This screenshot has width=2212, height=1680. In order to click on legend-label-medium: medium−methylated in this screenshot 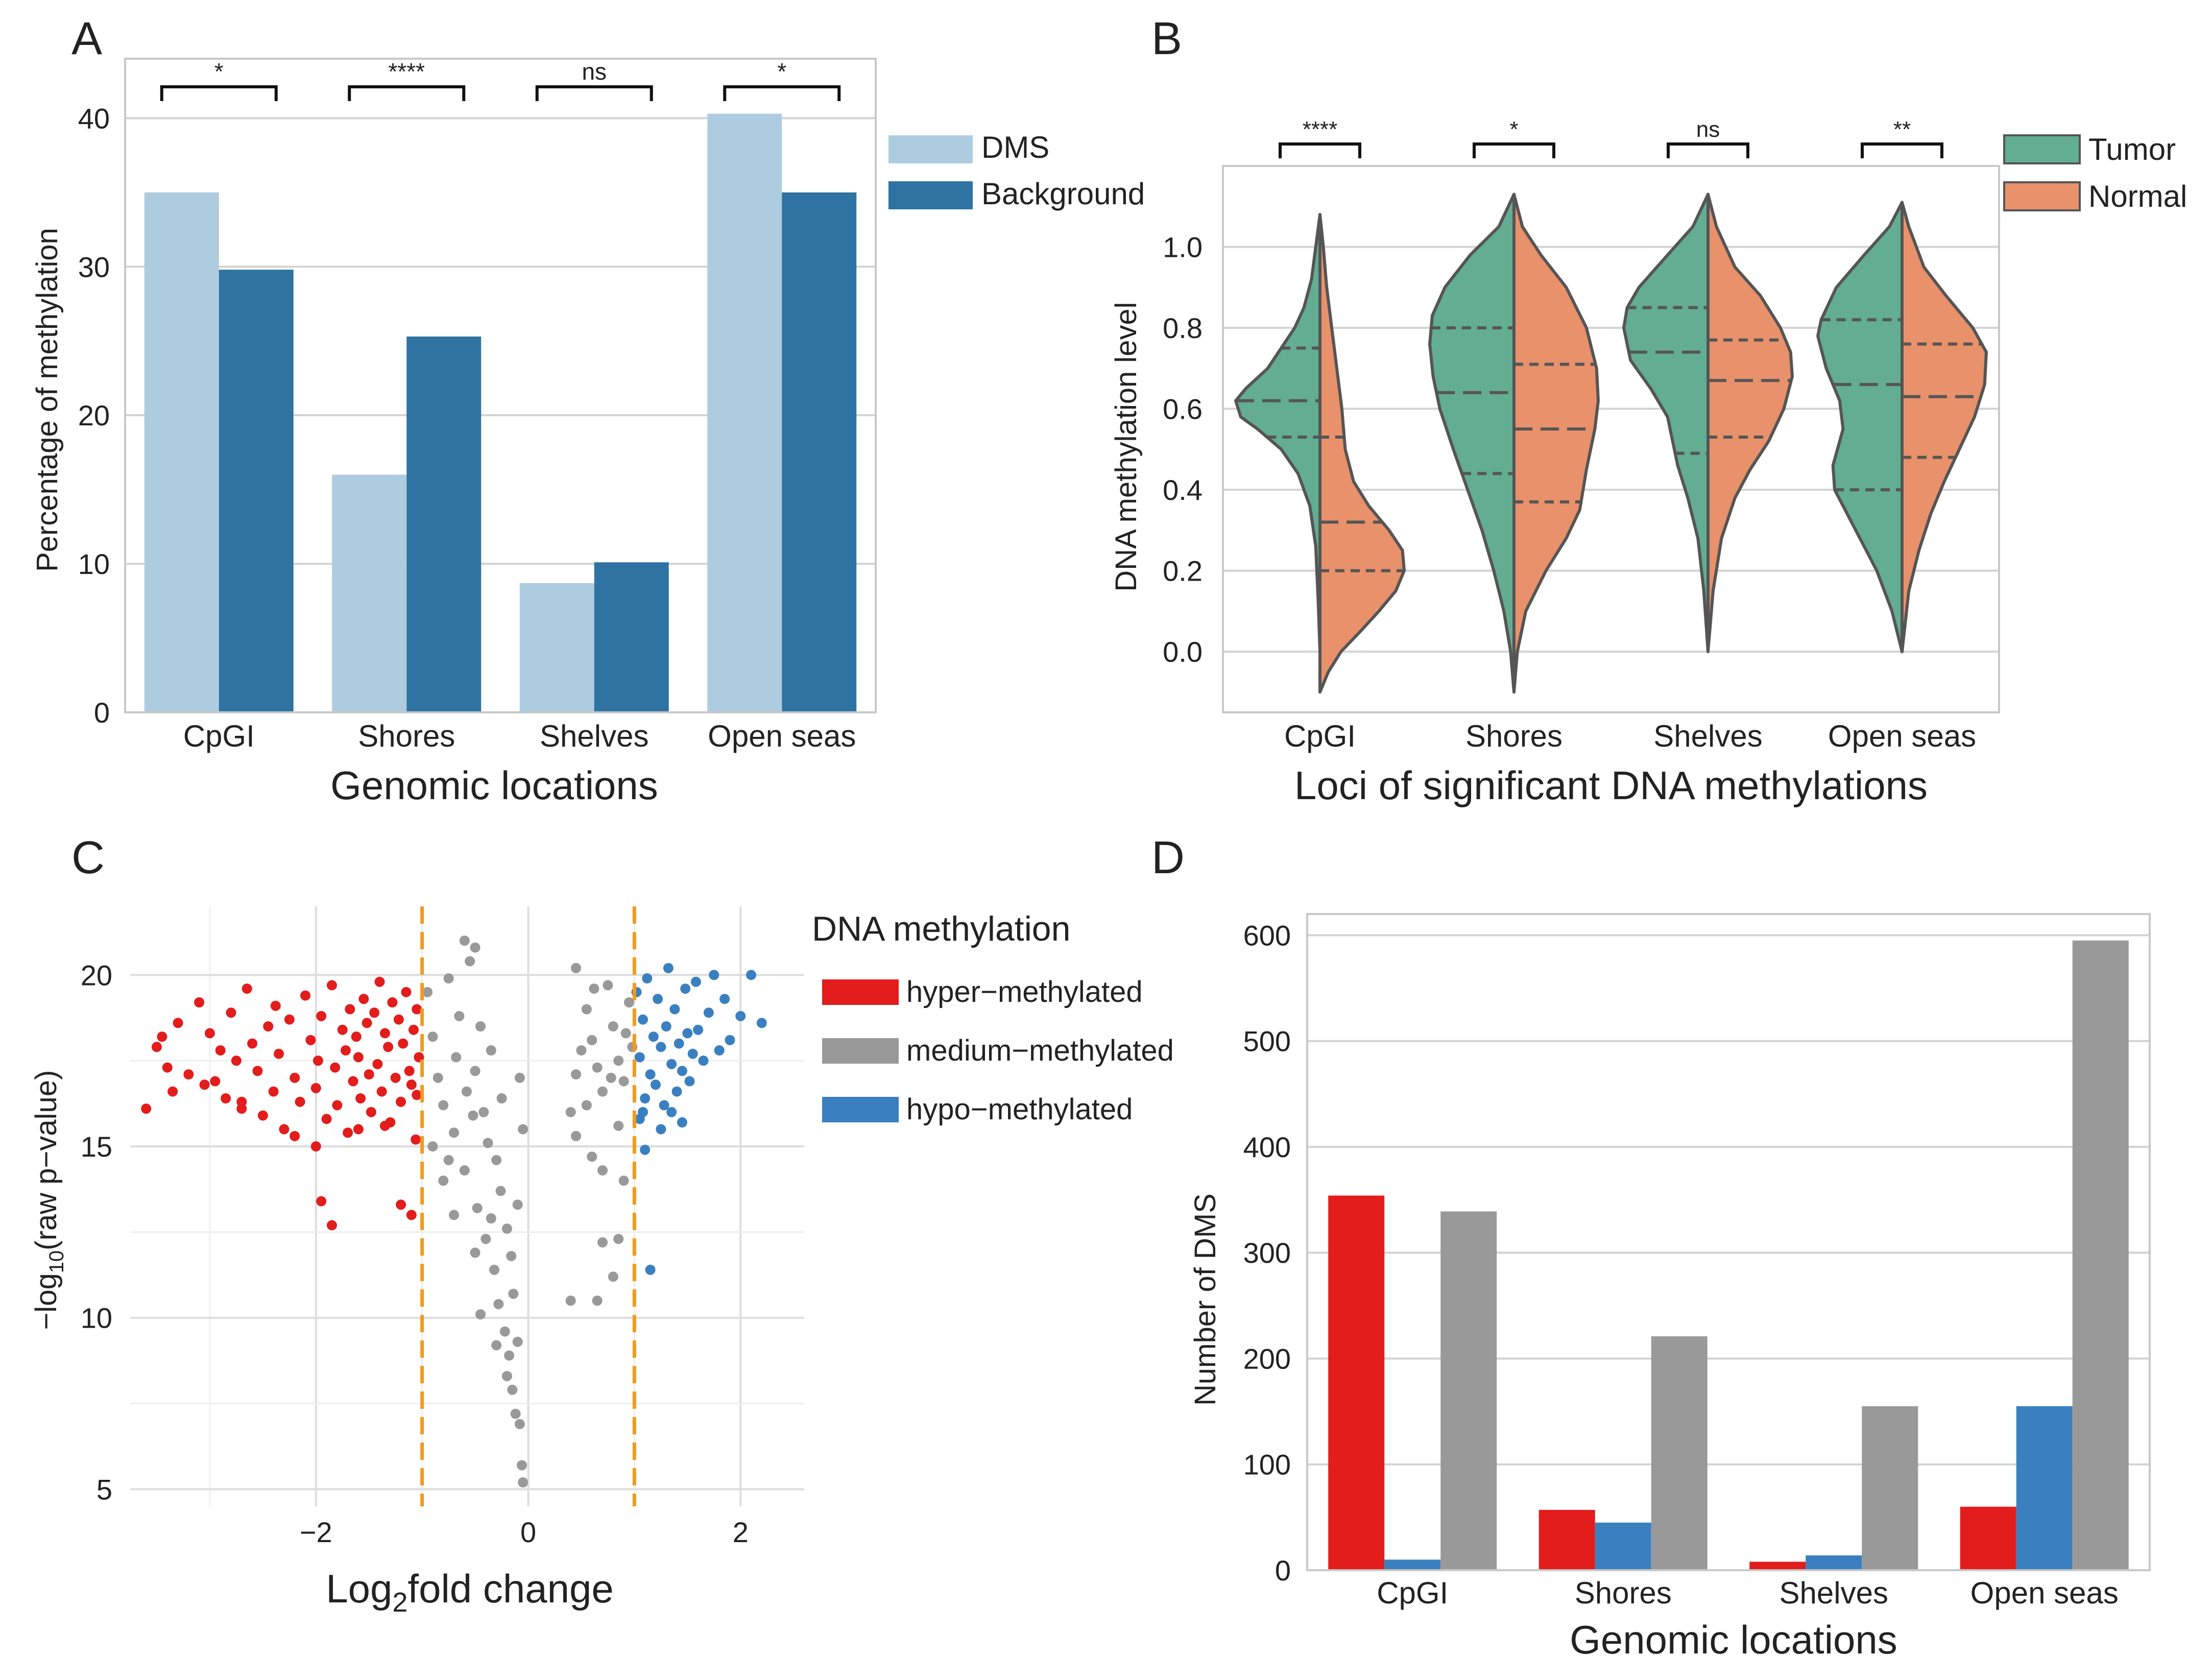, I will do `click(1040, 1050)`.